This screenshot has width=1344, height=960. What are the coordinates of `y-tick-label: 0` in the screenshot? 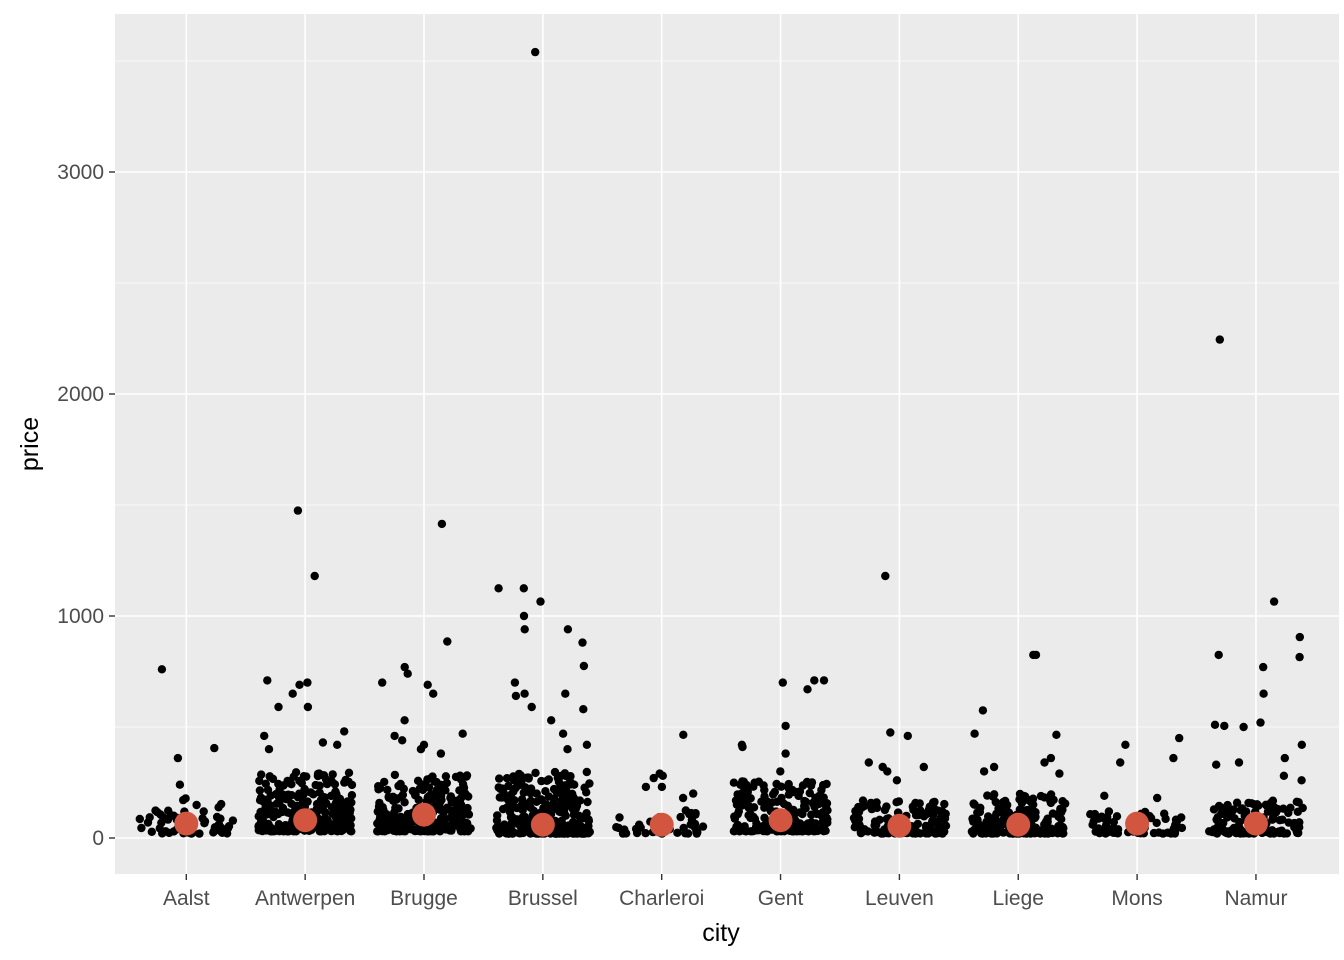 It's located at (98, 838).